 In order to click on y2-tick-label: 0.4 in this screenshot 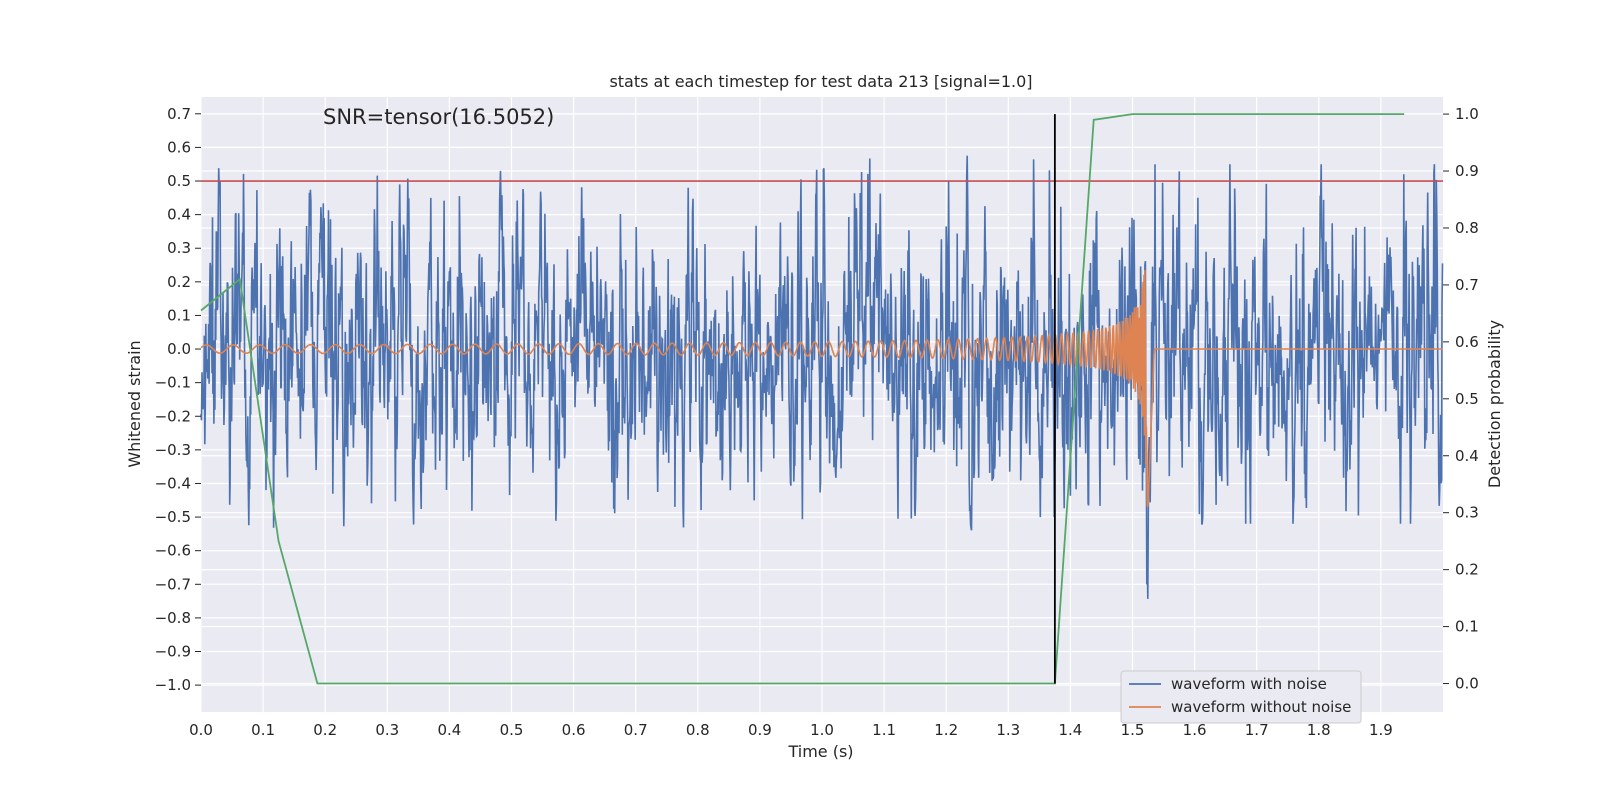, I will do `click(1467, 456)`.